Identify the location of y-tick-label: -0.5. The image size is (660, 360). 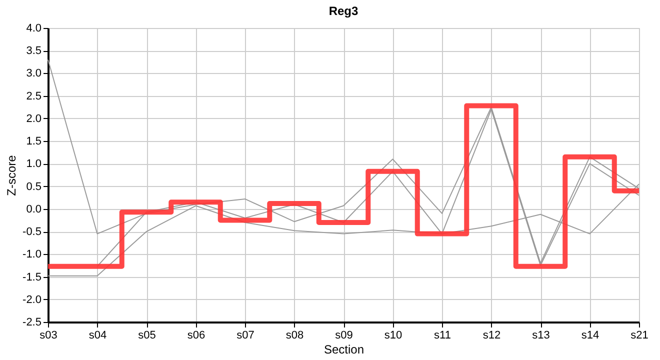
(32, 232).